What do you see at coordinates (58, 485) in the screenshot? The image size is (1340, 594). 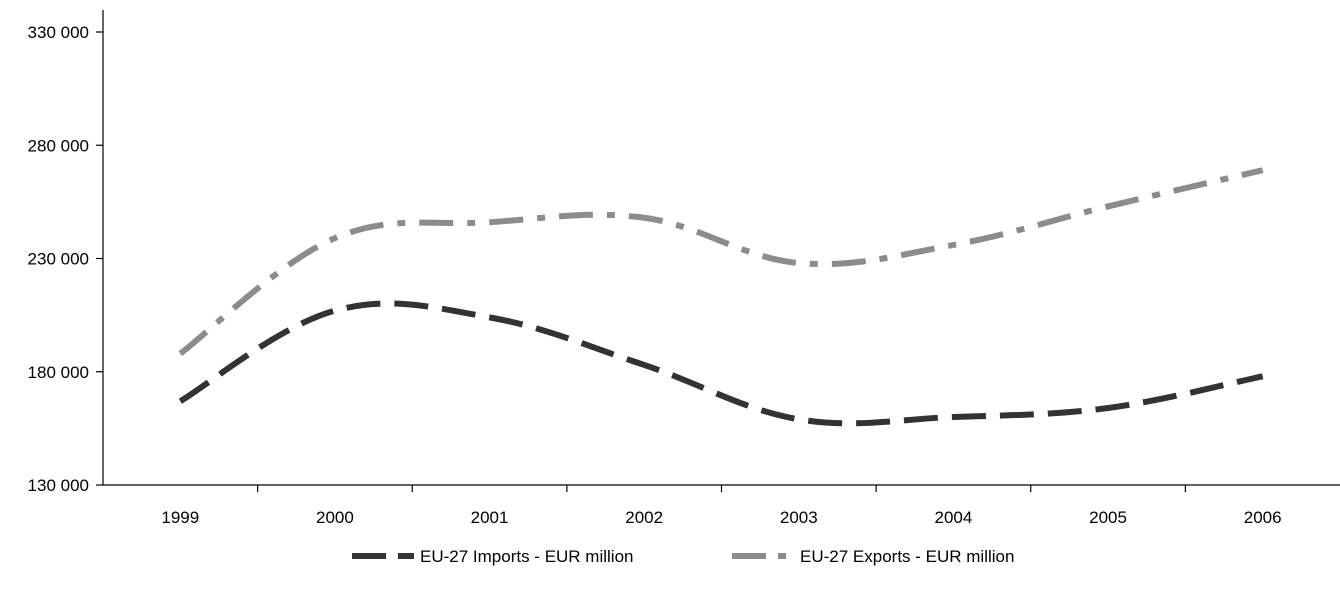 I see `y-tick-label: 130 000` at bounding box center [58, 485].